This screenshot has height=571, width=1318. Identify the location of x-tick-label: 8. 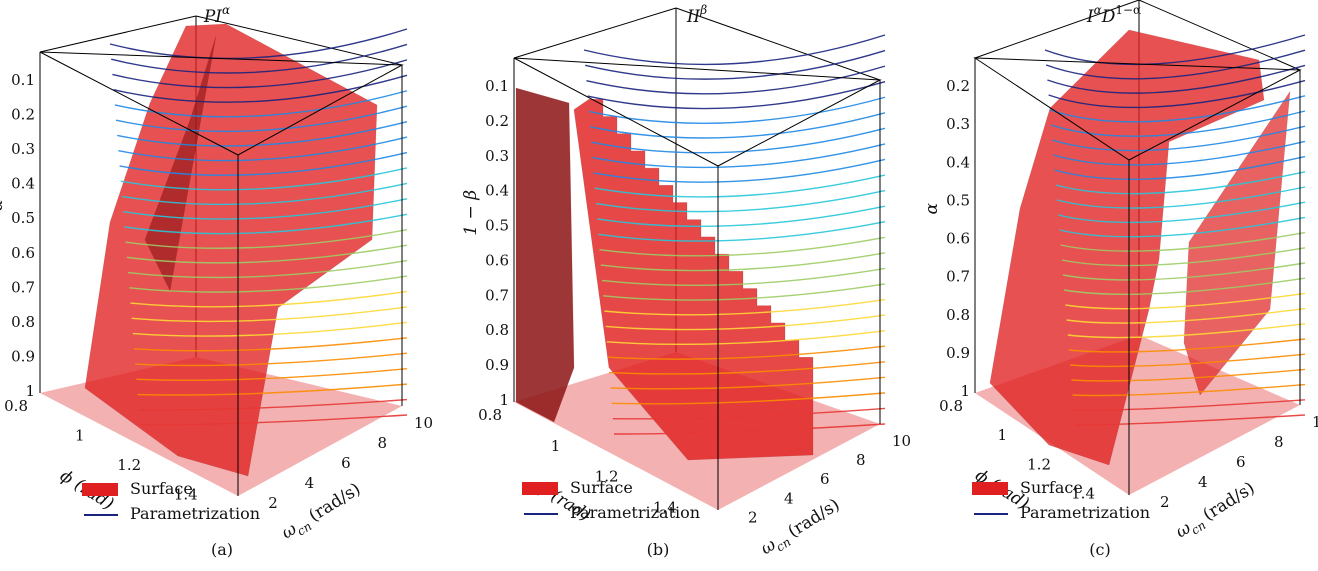
(383, 443).